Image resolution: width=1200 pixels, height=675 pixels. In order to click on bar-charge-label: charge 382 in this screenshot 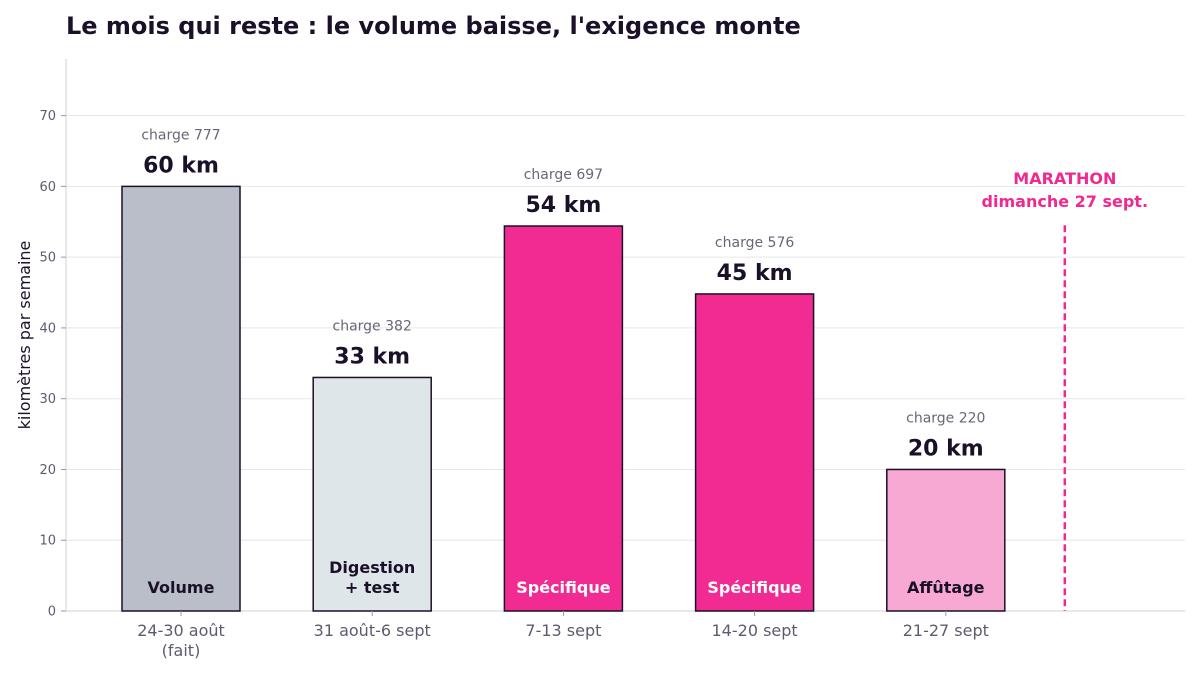, I will do `click(372, 326)`.